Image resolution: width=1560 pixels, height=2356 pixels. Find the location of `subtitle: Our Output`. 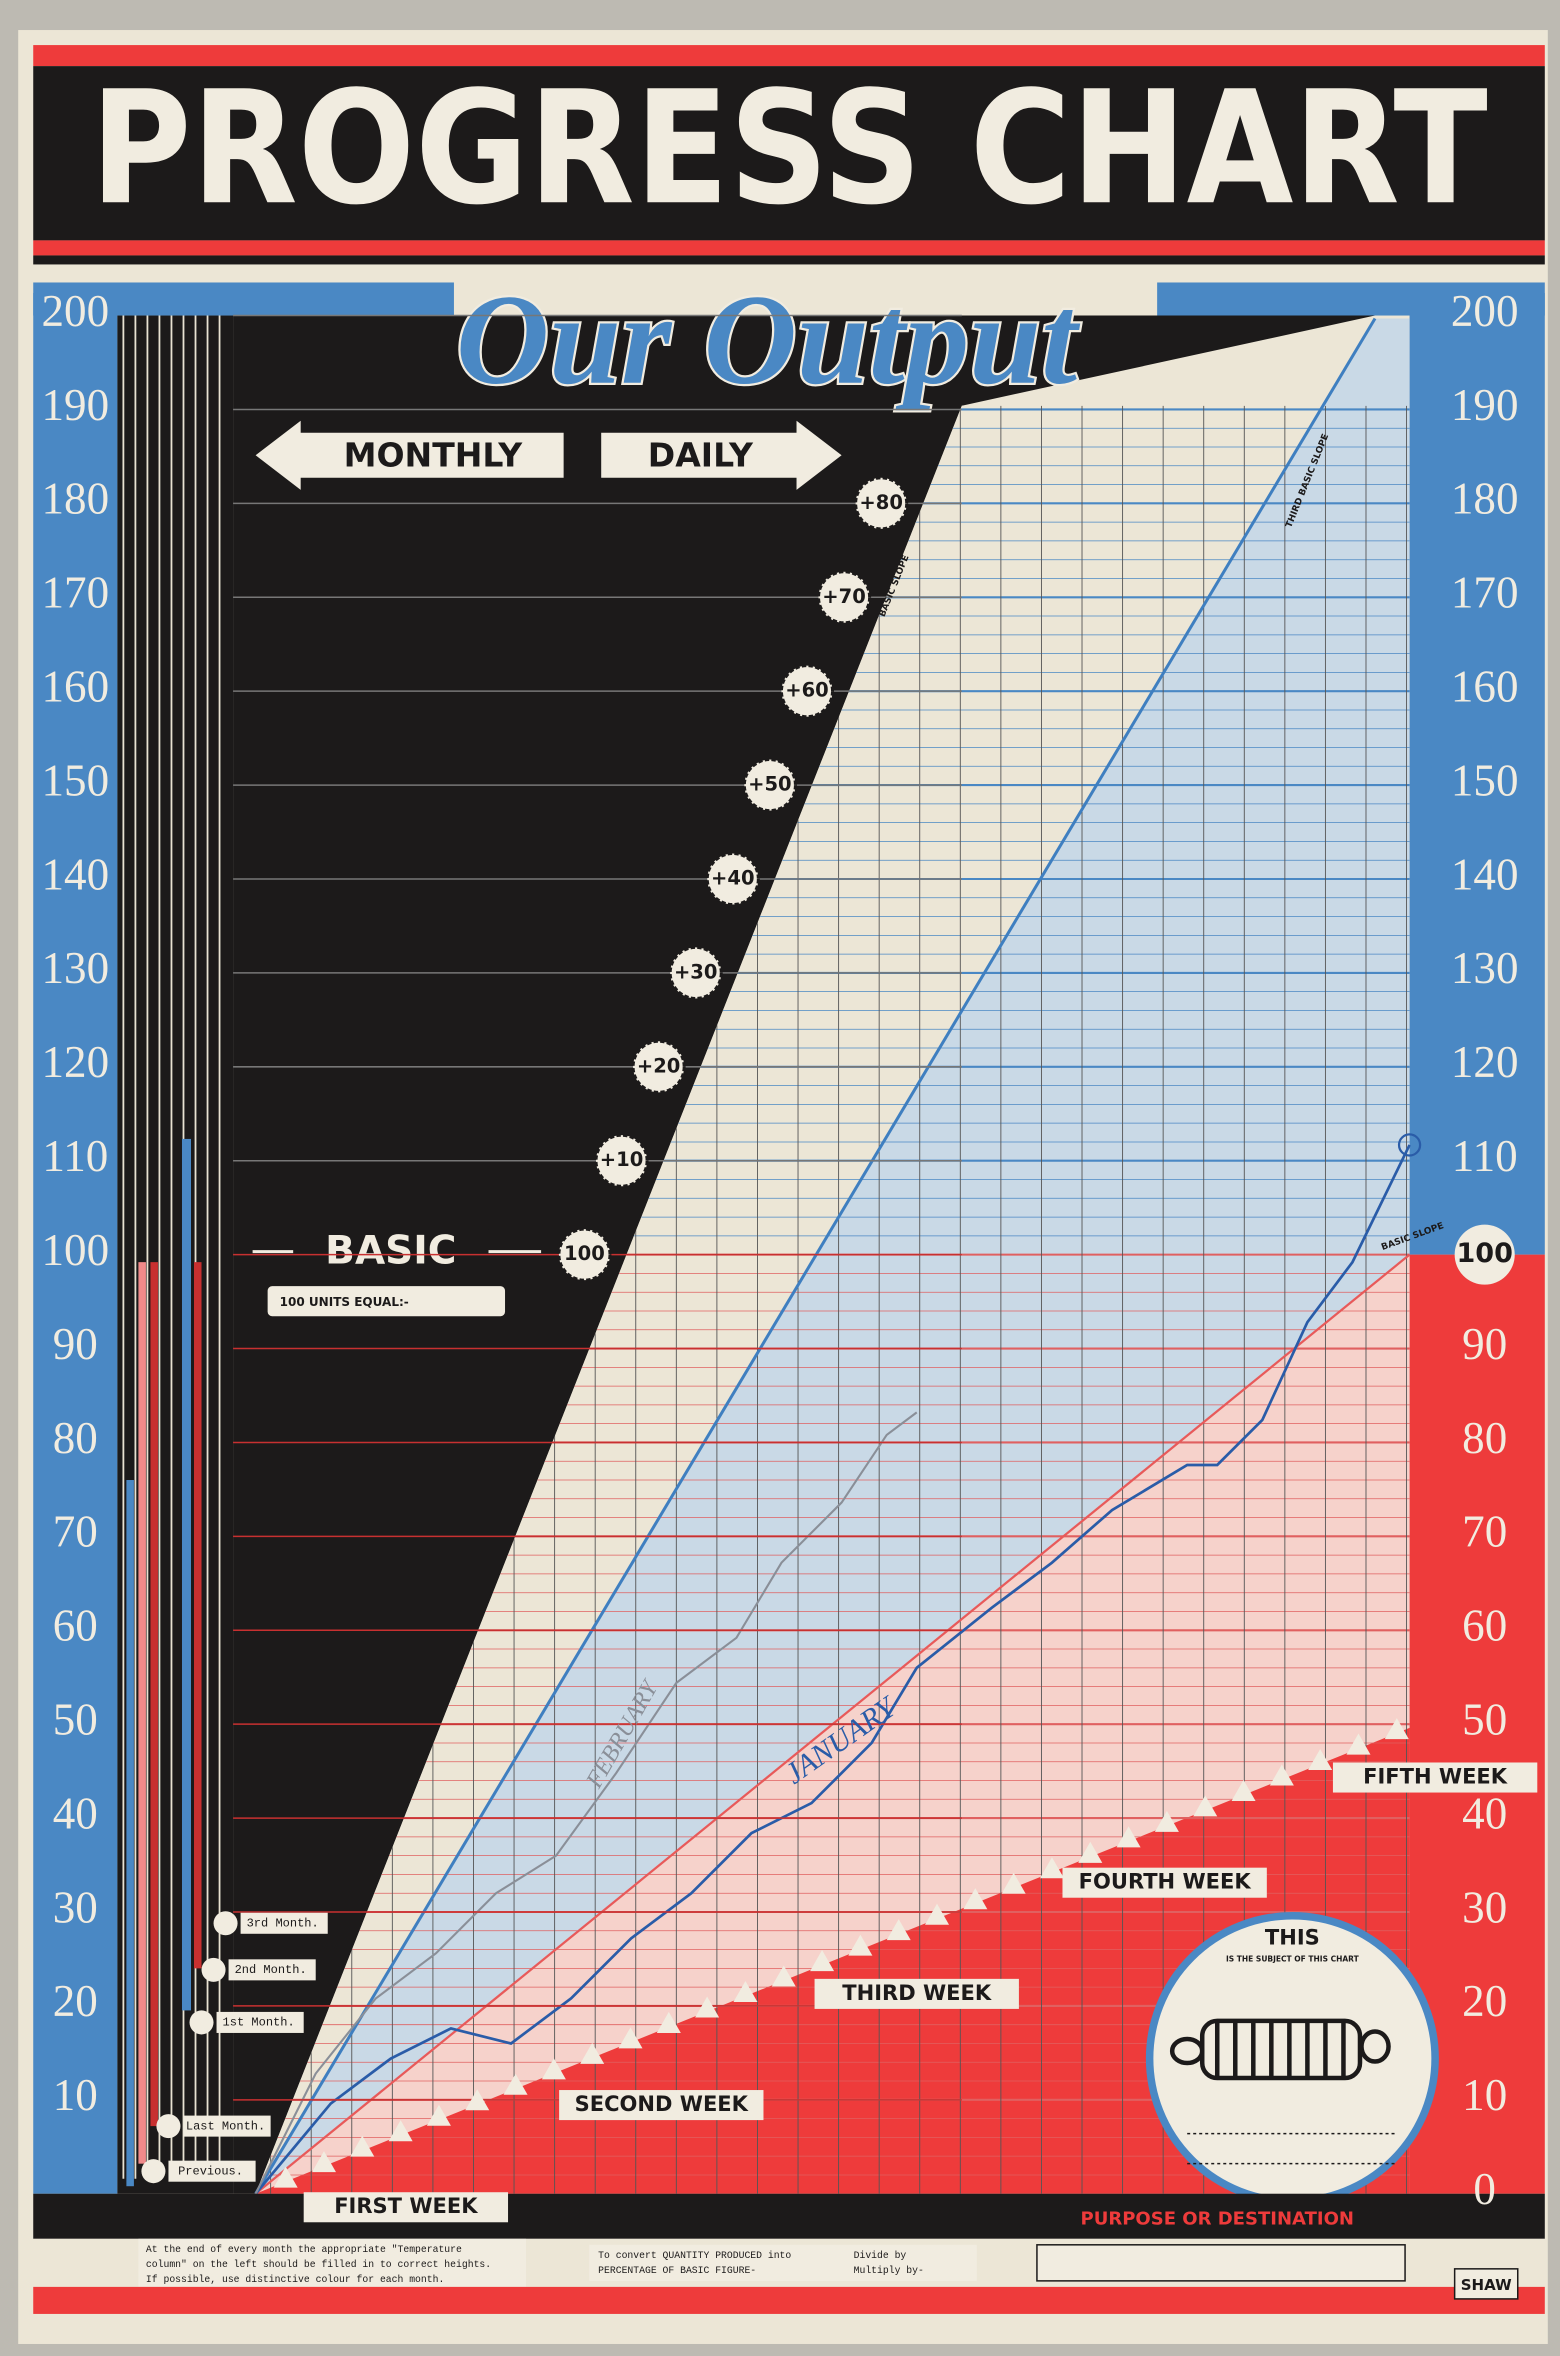

subtitle: Our Output is located at coordinates (768, 339).